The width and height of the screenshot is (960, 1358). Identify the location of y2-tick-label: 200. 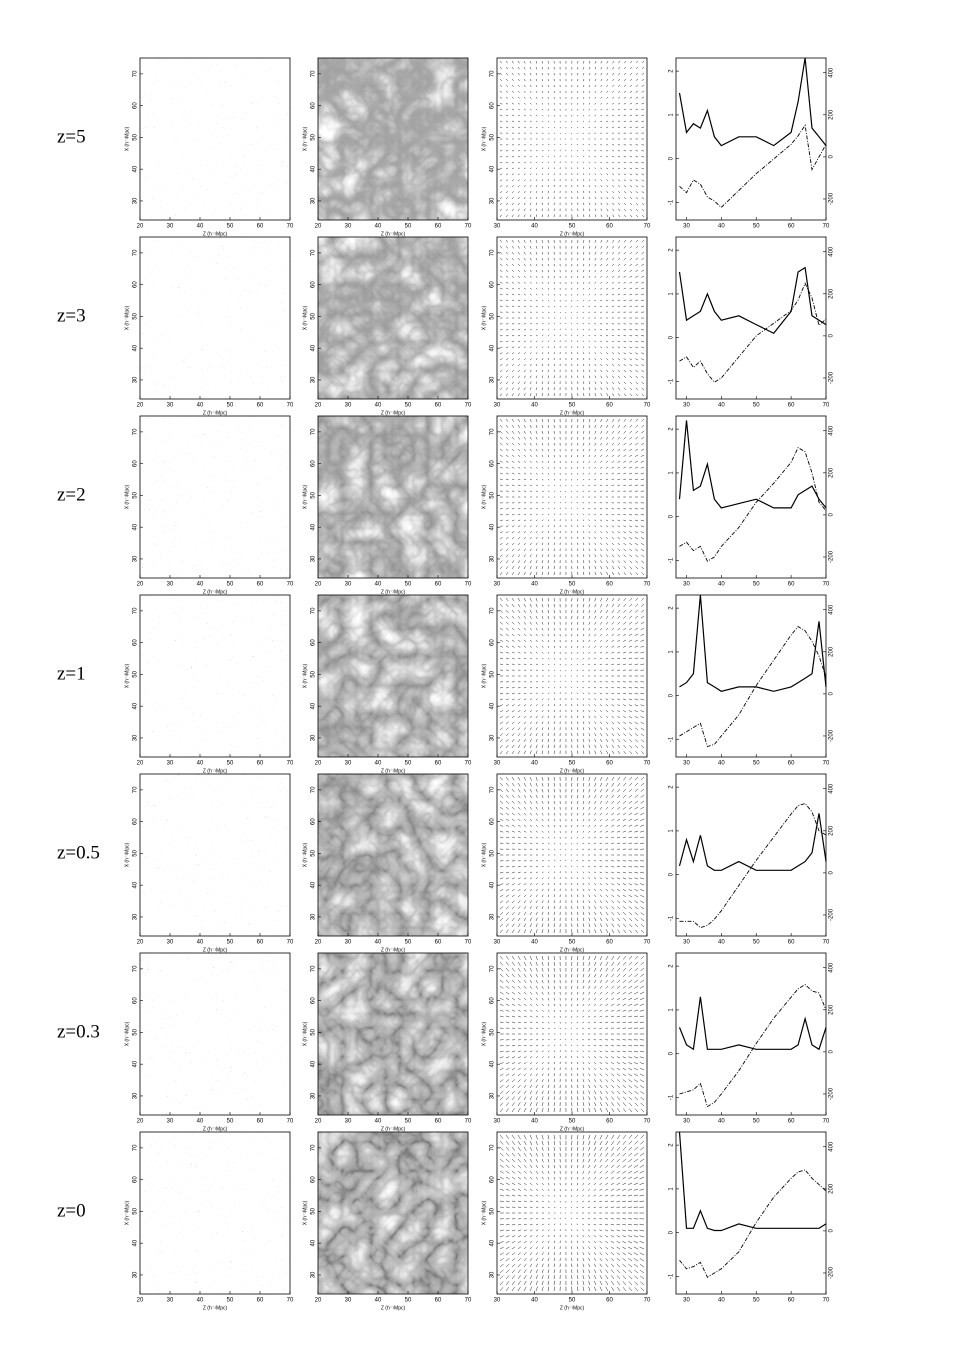
(832, 114).